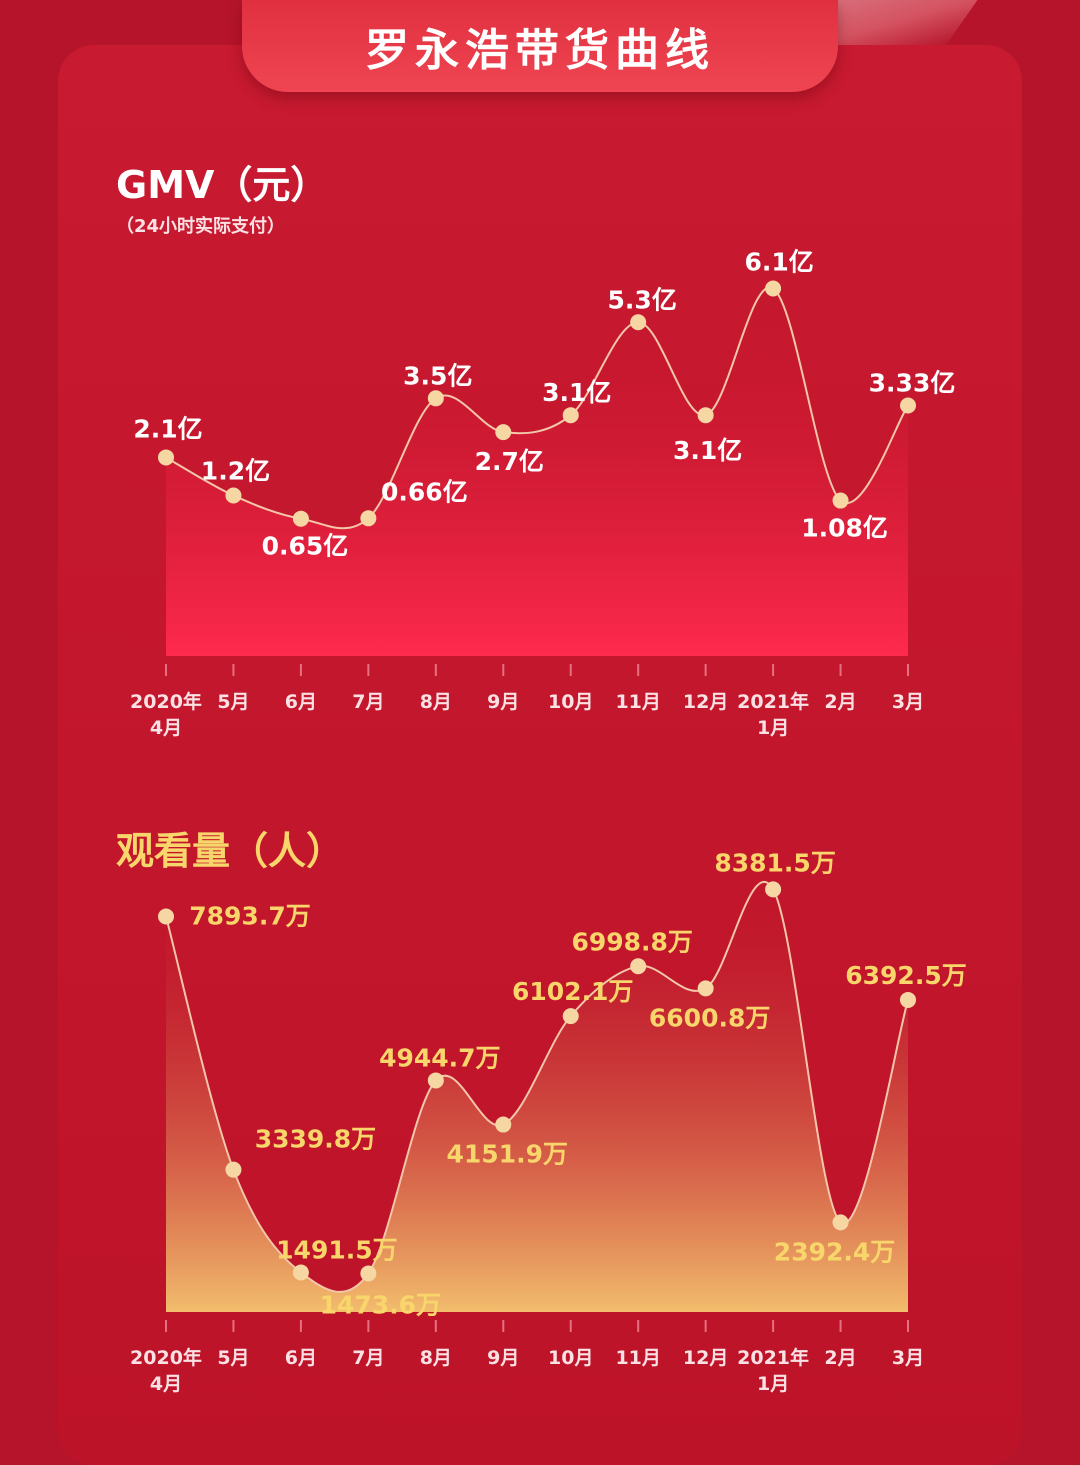 The width and height of the screenshot is (1080, 1465). I want to click on data-label: 5.3亿, so click(642, 299).